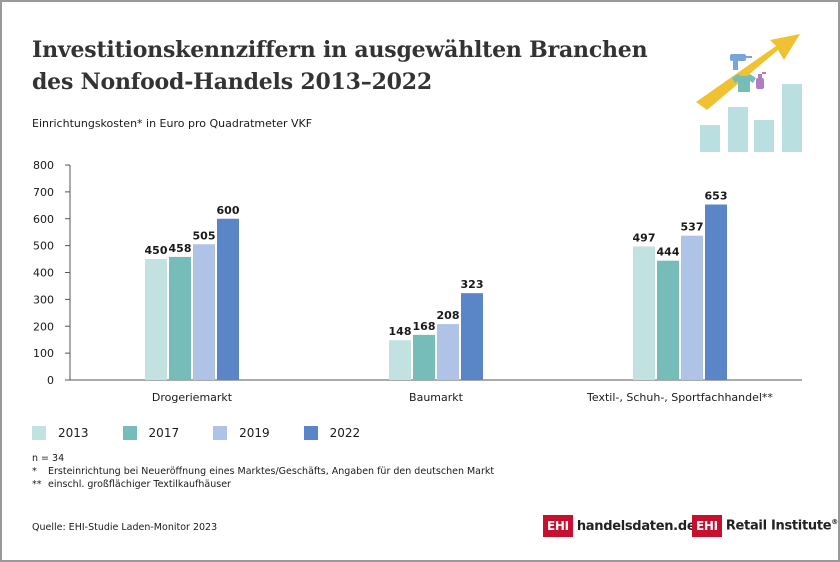  What do you see at coordinates (34, 471) in the screenshot?
I see `footnote-1-mark: *` at bounding box center [34, 471].